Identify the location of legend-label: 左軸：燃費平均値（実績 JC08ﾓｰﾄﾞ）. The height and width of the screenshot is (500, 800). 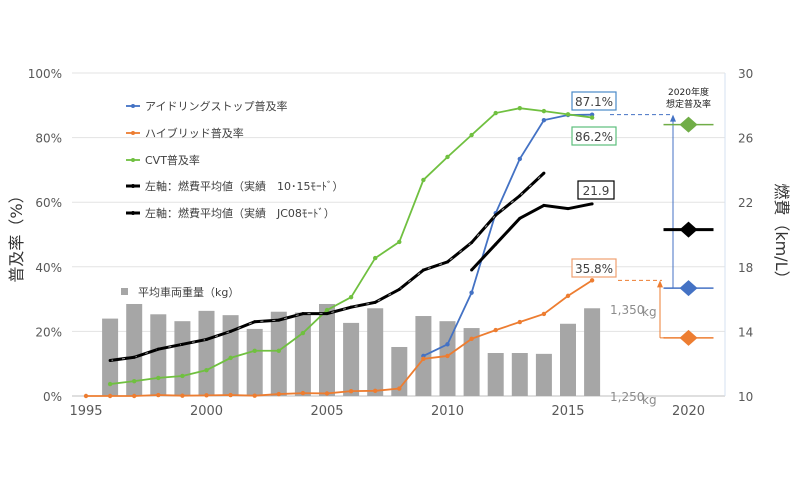
(240, 213).